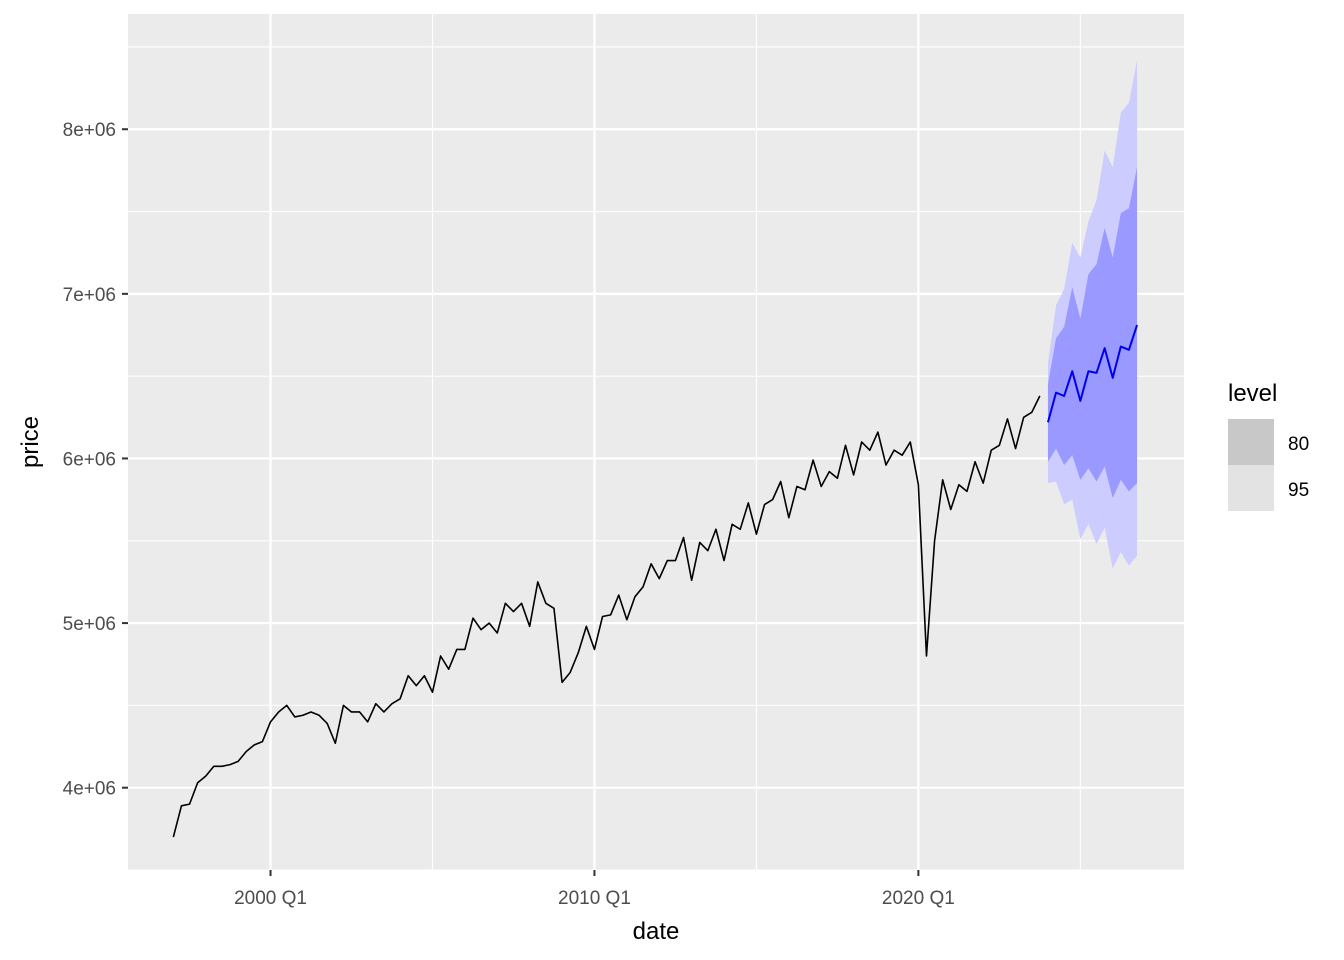 The height and width of the screenshot is (960, 1344). Describe the element at coordinates (89, 789) in the screenshot. I see `y-tick-label: 4e+06` at that location.